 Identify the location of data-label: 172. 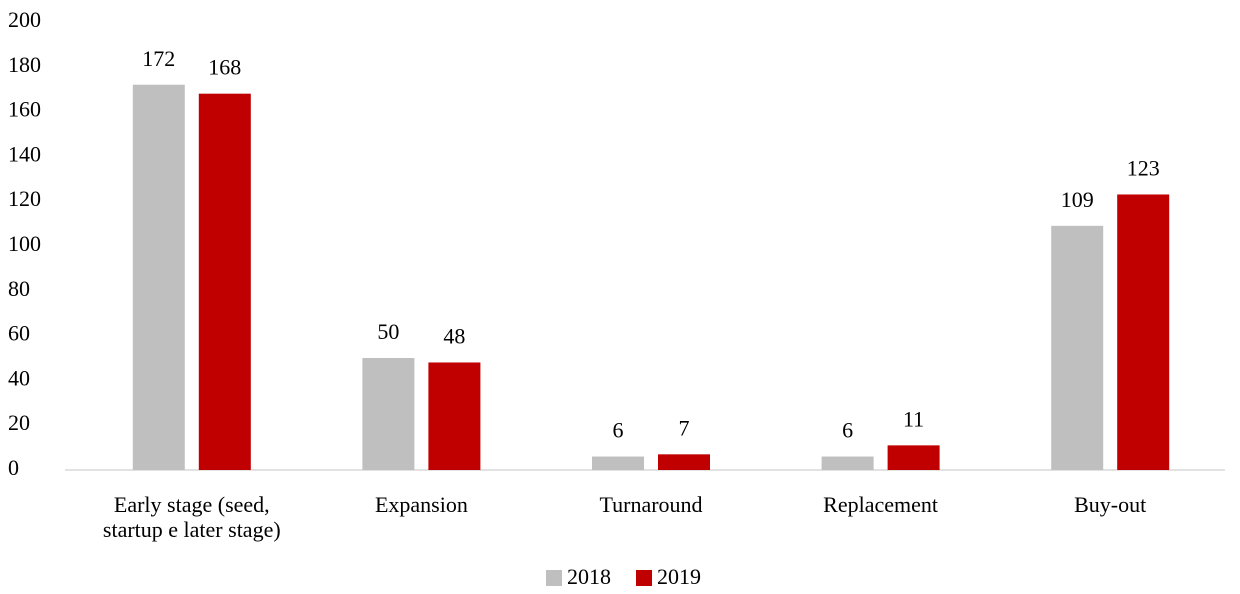
(158, 58).